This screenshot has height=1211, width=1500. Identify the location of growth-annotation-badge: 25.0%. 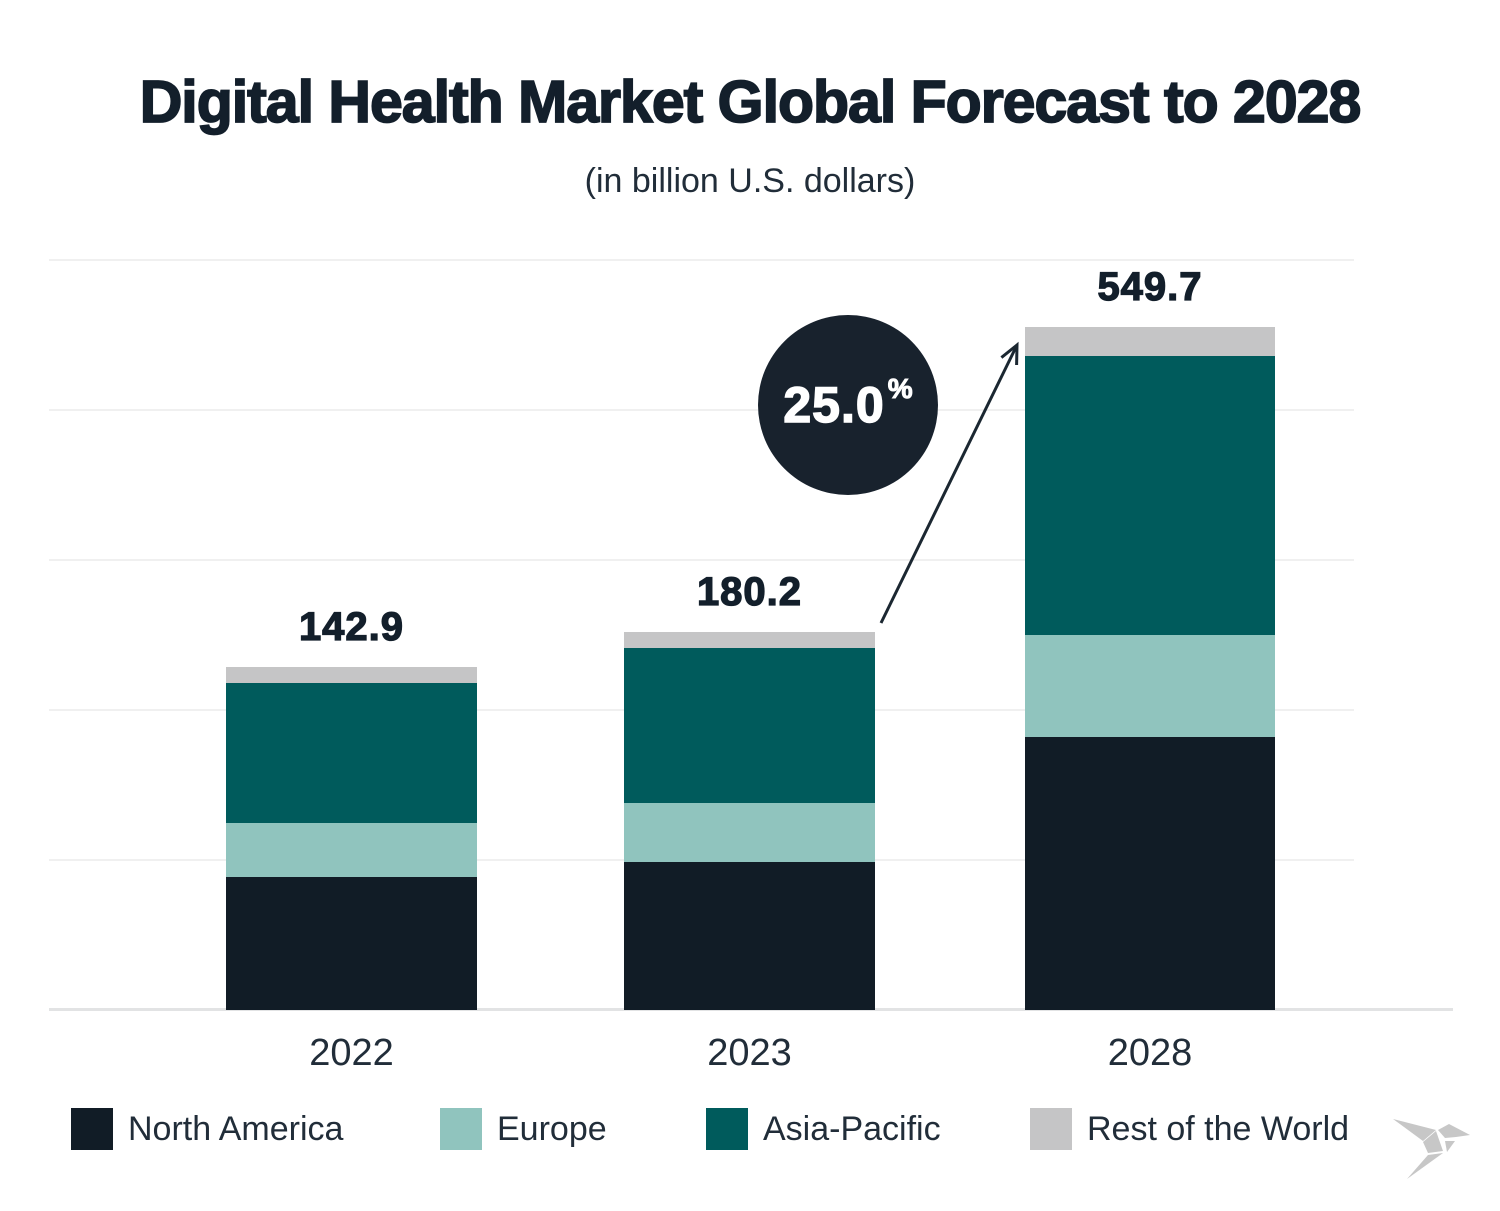
(848, 405).